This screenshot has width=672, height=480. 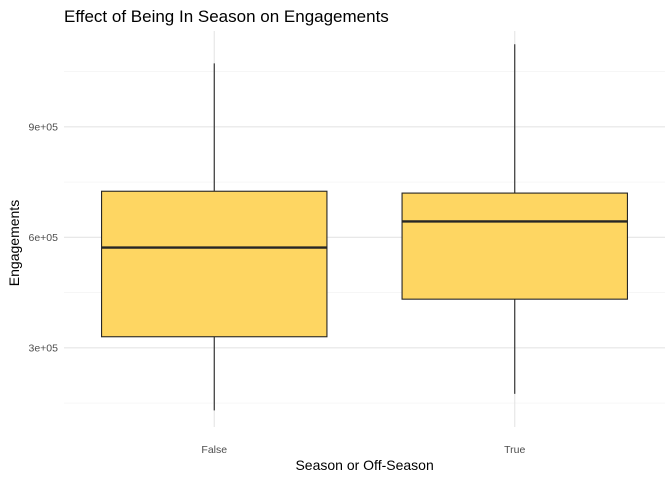 I want to click on chart-title: Effect of Being In Season on Engagements, so click(x=226, y=16).